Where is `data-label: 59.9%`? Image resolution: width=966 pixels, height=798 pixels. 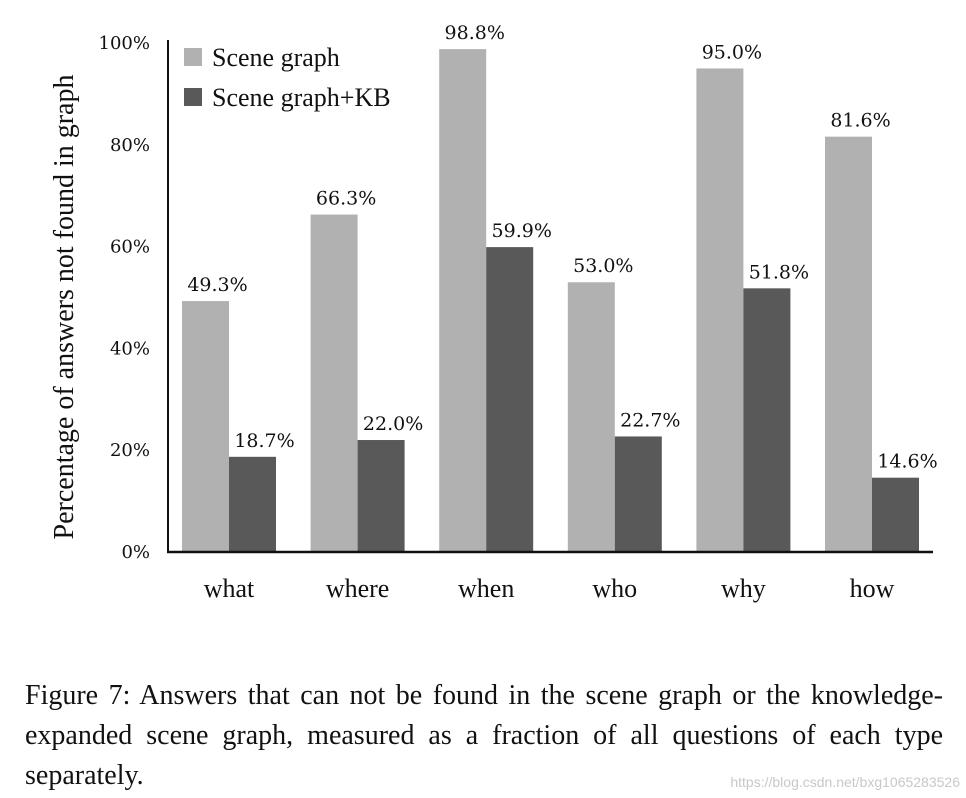
data-label: 59.9% is located at coordinates (522, 231).